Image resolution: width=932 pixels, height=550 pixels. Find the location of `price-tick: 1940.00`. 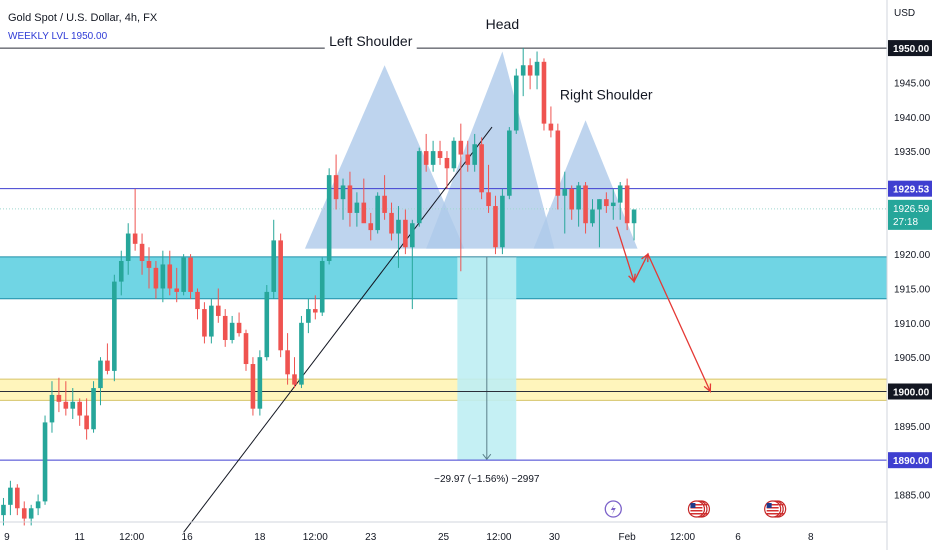

price-tick: 1940.00 is located at coordinates (912, 118).